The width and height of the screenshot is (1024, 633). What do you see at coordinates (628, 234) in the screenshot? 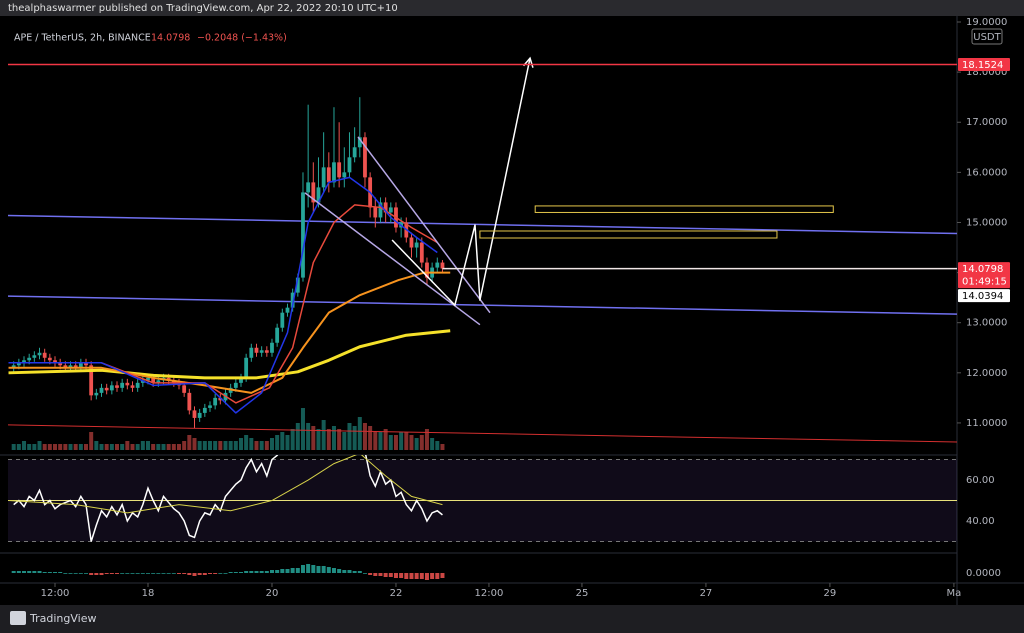
I see `zone-box` at bounding box center [628, 234].